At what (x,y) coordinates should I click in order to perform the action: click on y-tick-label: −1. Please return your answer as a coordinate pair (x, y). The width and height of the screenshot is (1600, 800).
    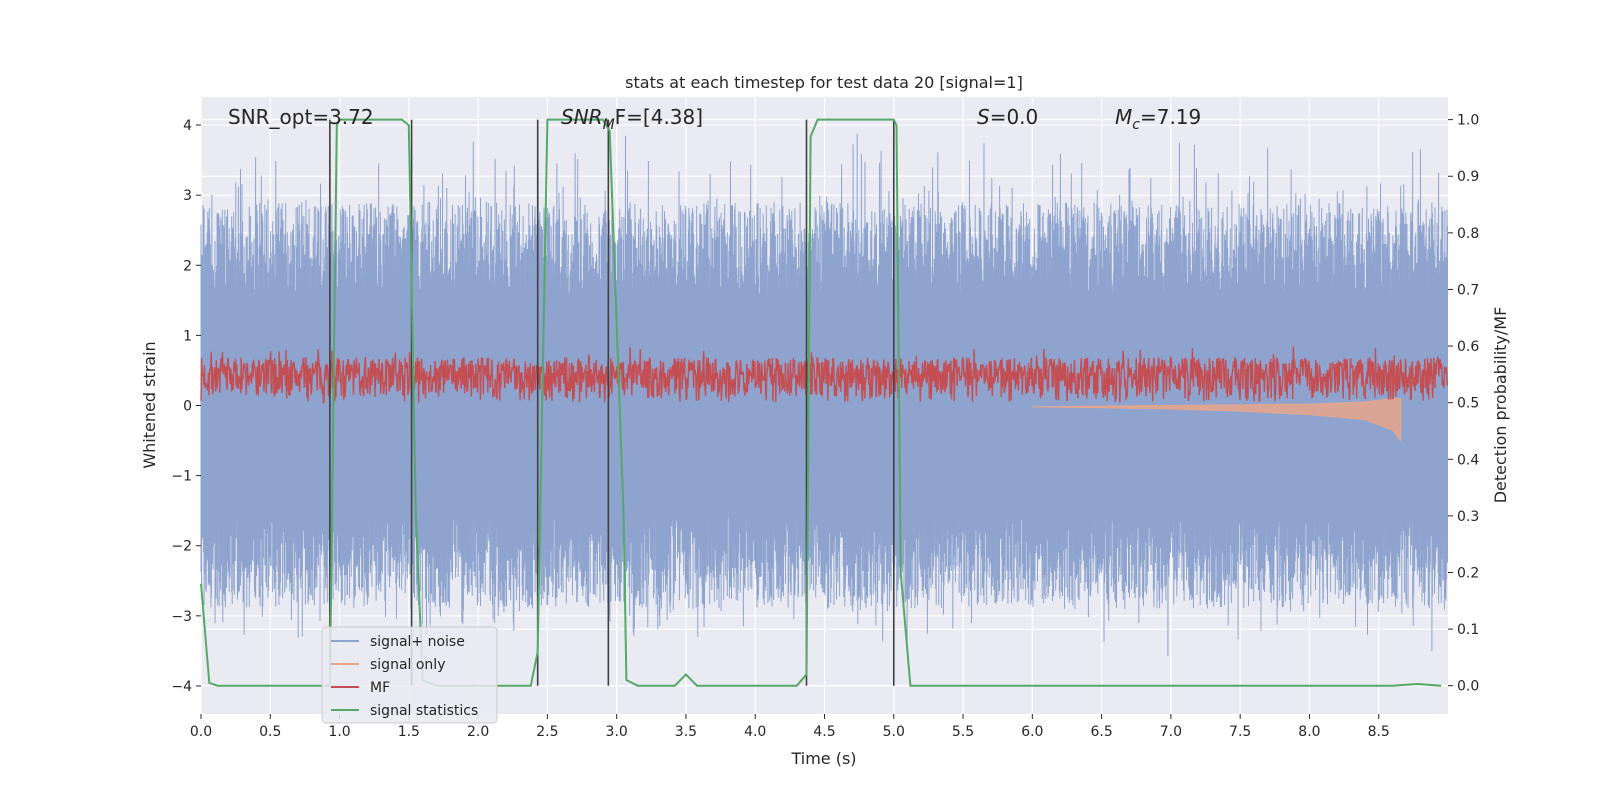
    Looking at the image, I should click on (181, 477).